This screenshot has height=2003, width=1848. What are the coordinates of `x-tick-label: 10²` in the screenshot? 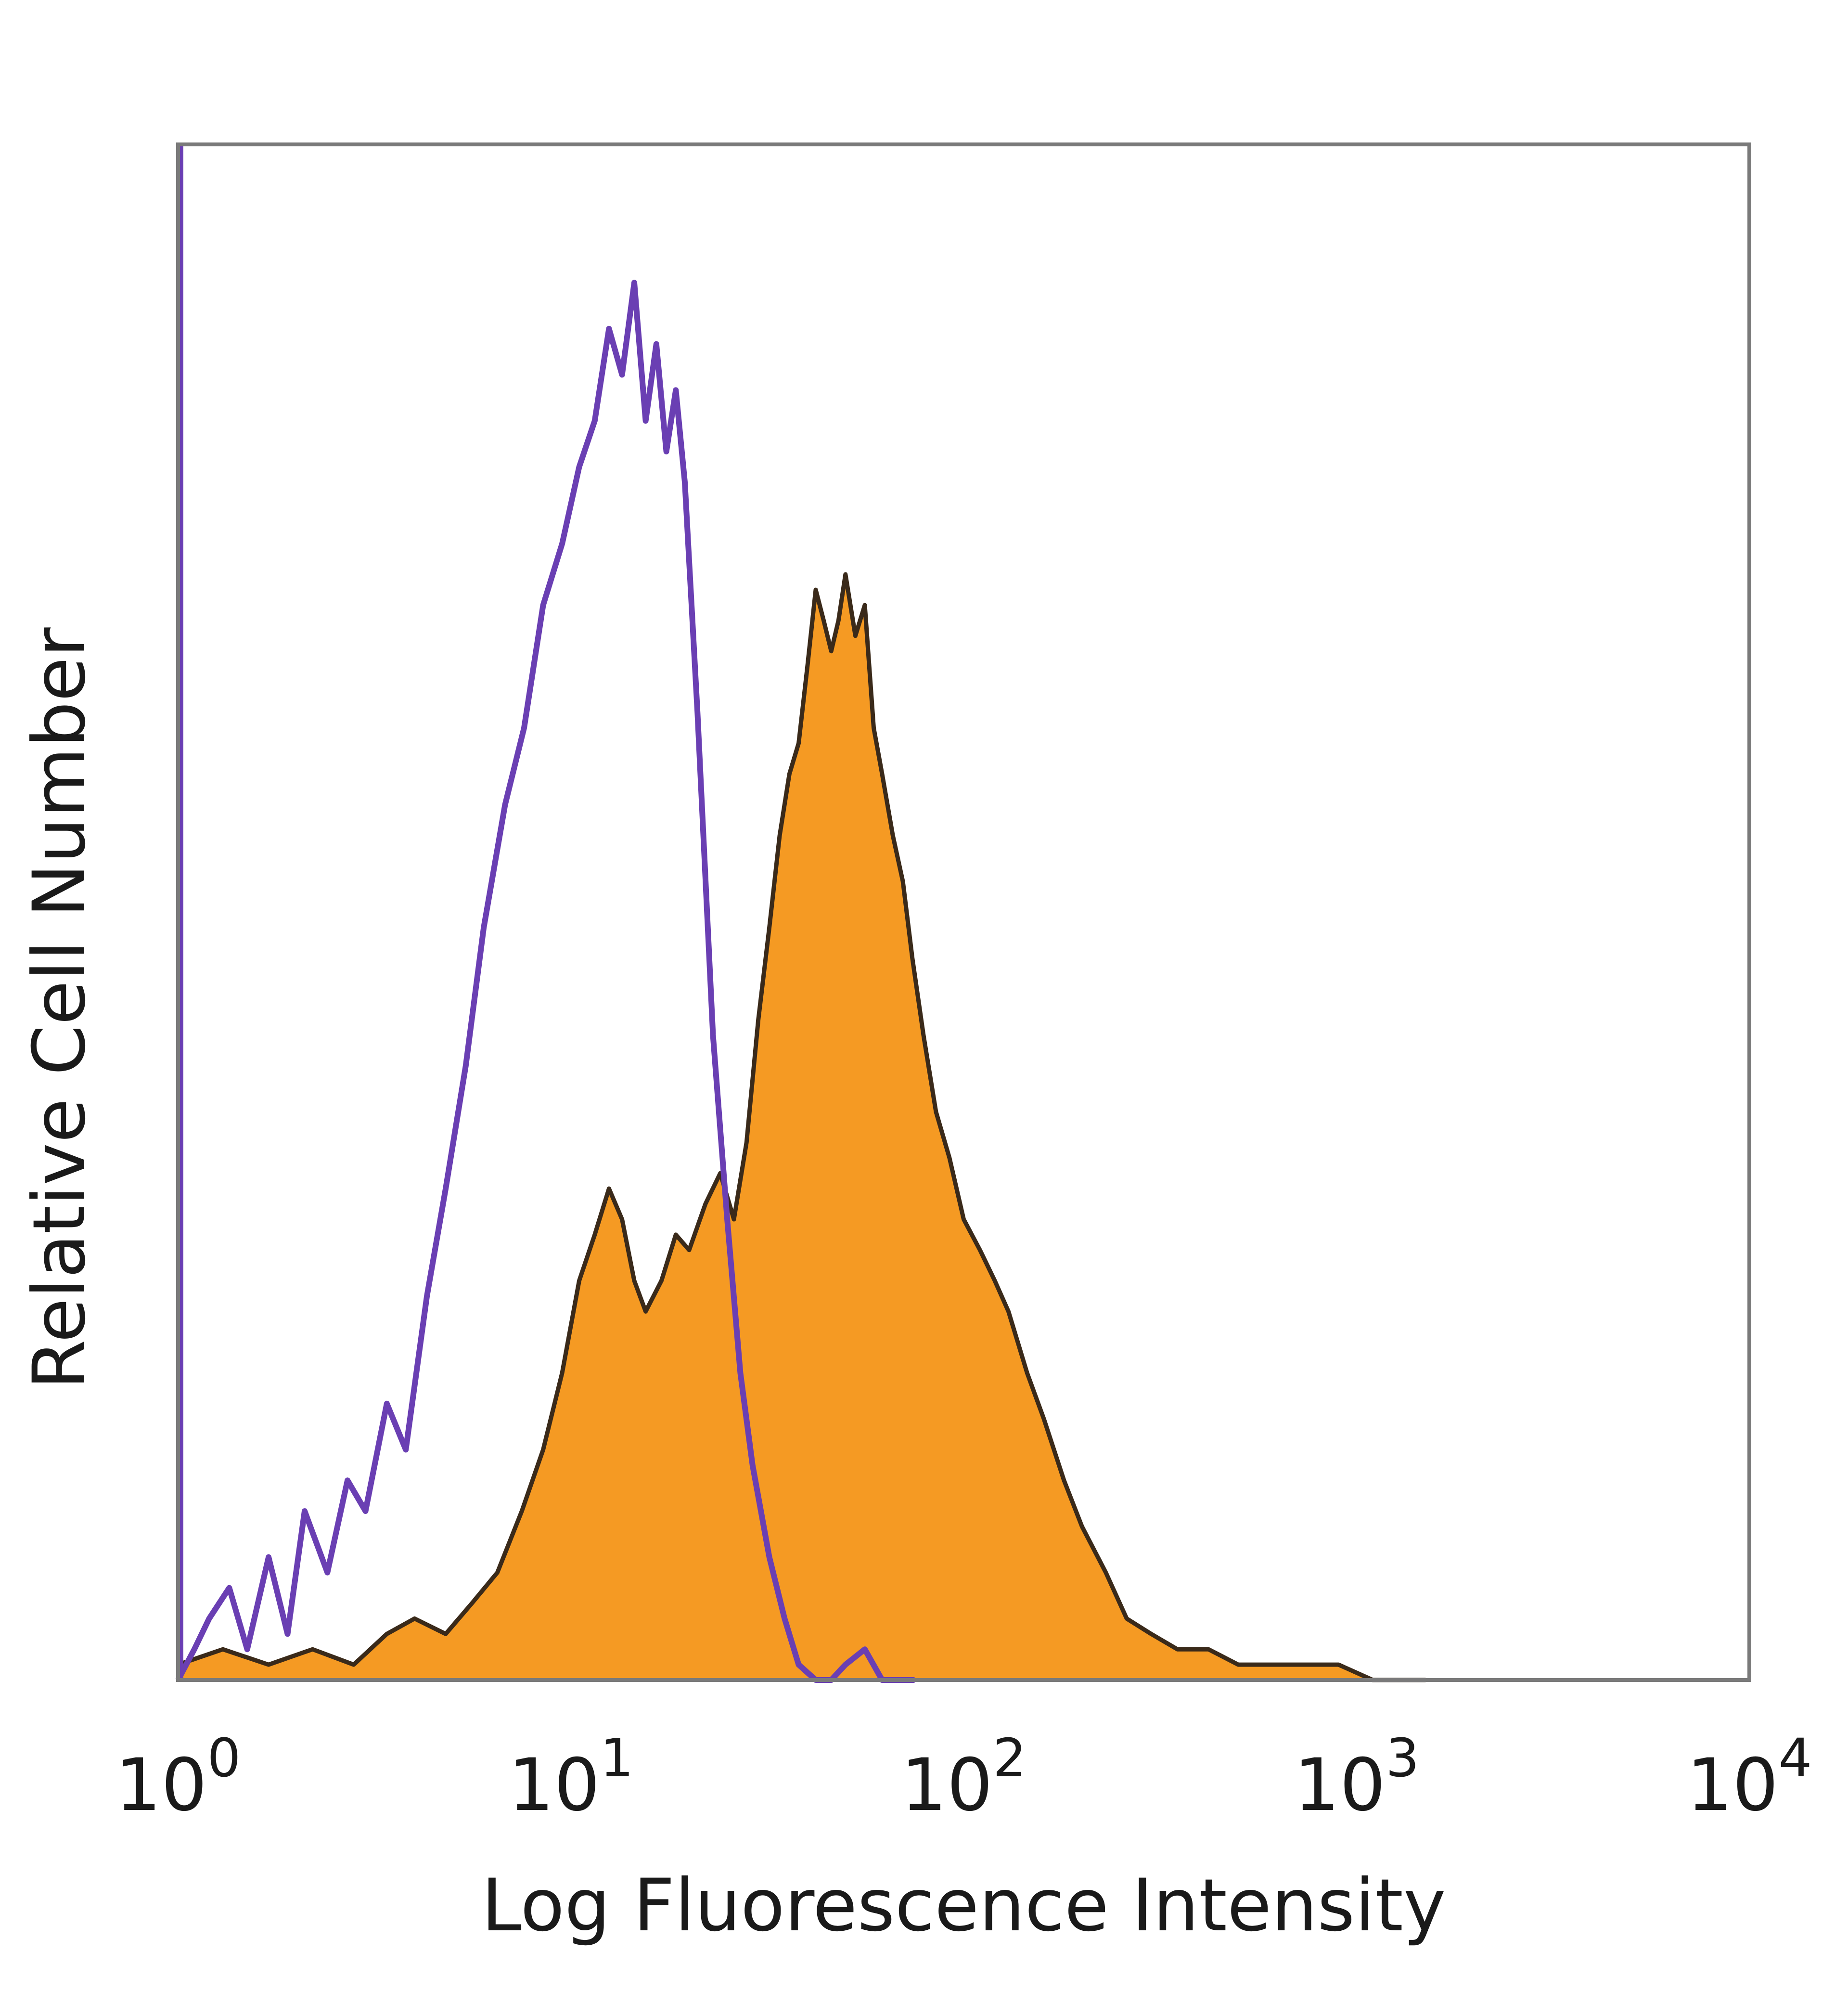 It's located at (964, 1777).